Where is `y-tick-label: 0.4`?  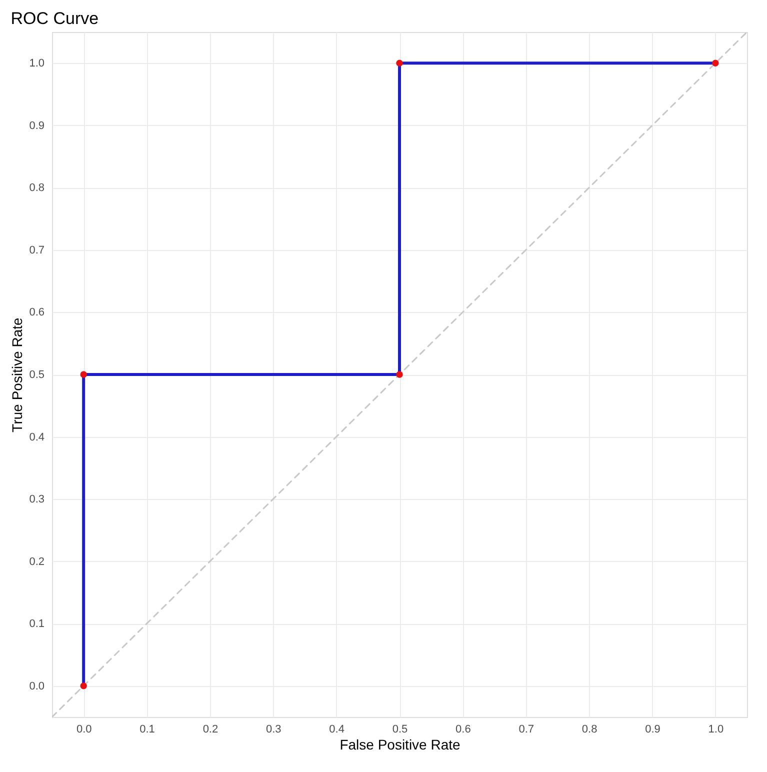 y-tick-label: 0.4 is located at coordinates (36, 437).